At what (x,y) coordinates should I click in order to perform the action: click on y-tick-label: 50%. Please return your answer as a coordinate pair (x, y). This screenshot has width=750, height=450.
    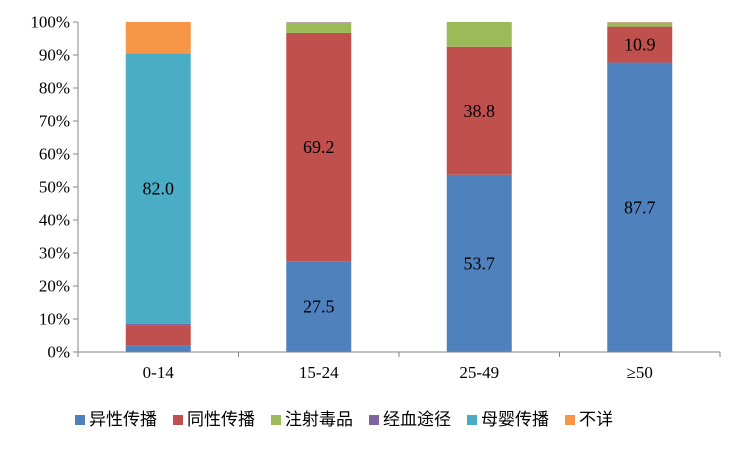
    Looking at the image, I should click on (54, 187).